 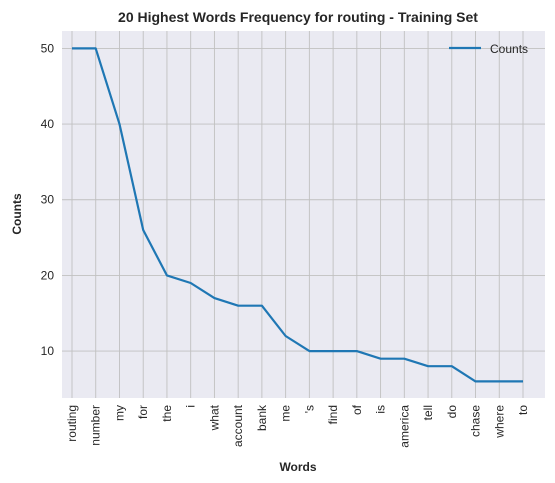 What do you see at coordinates (48, 275) in the screenshot?
I see `y-tick-label: 20` at bounding box center [48, 275].